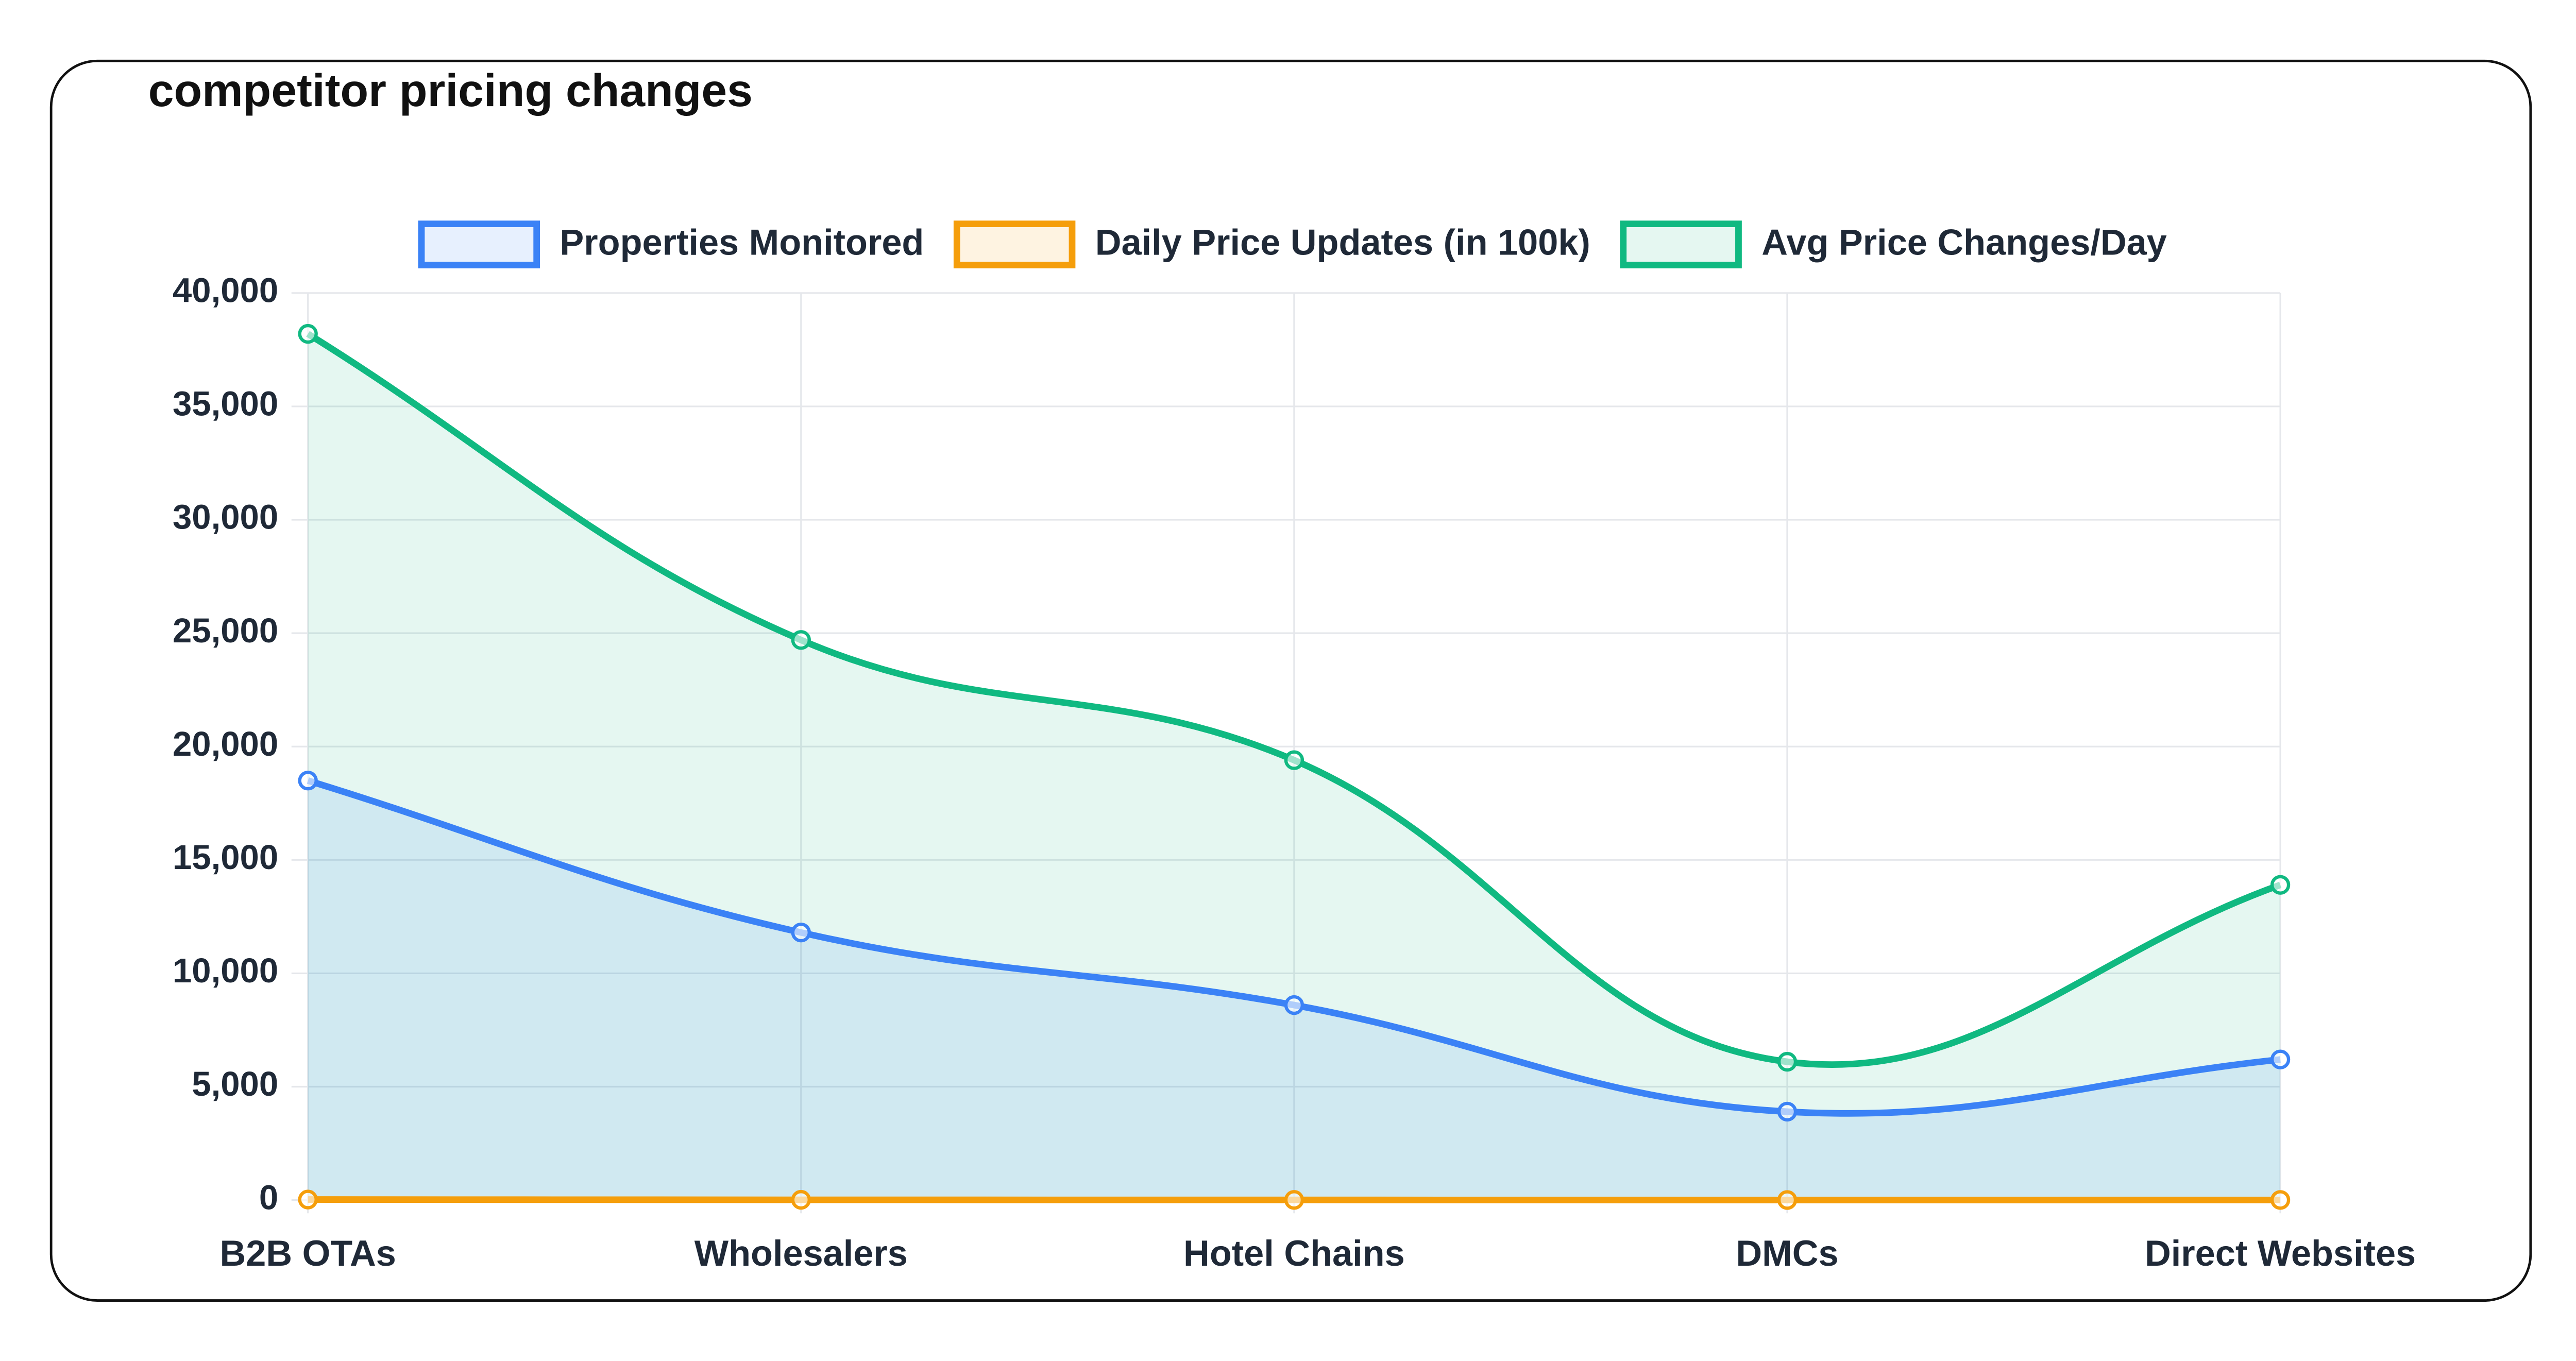  Describe the element at coordinates (225, 404) in the screenshot. I see `y-tick-label: 35,000` at that location.